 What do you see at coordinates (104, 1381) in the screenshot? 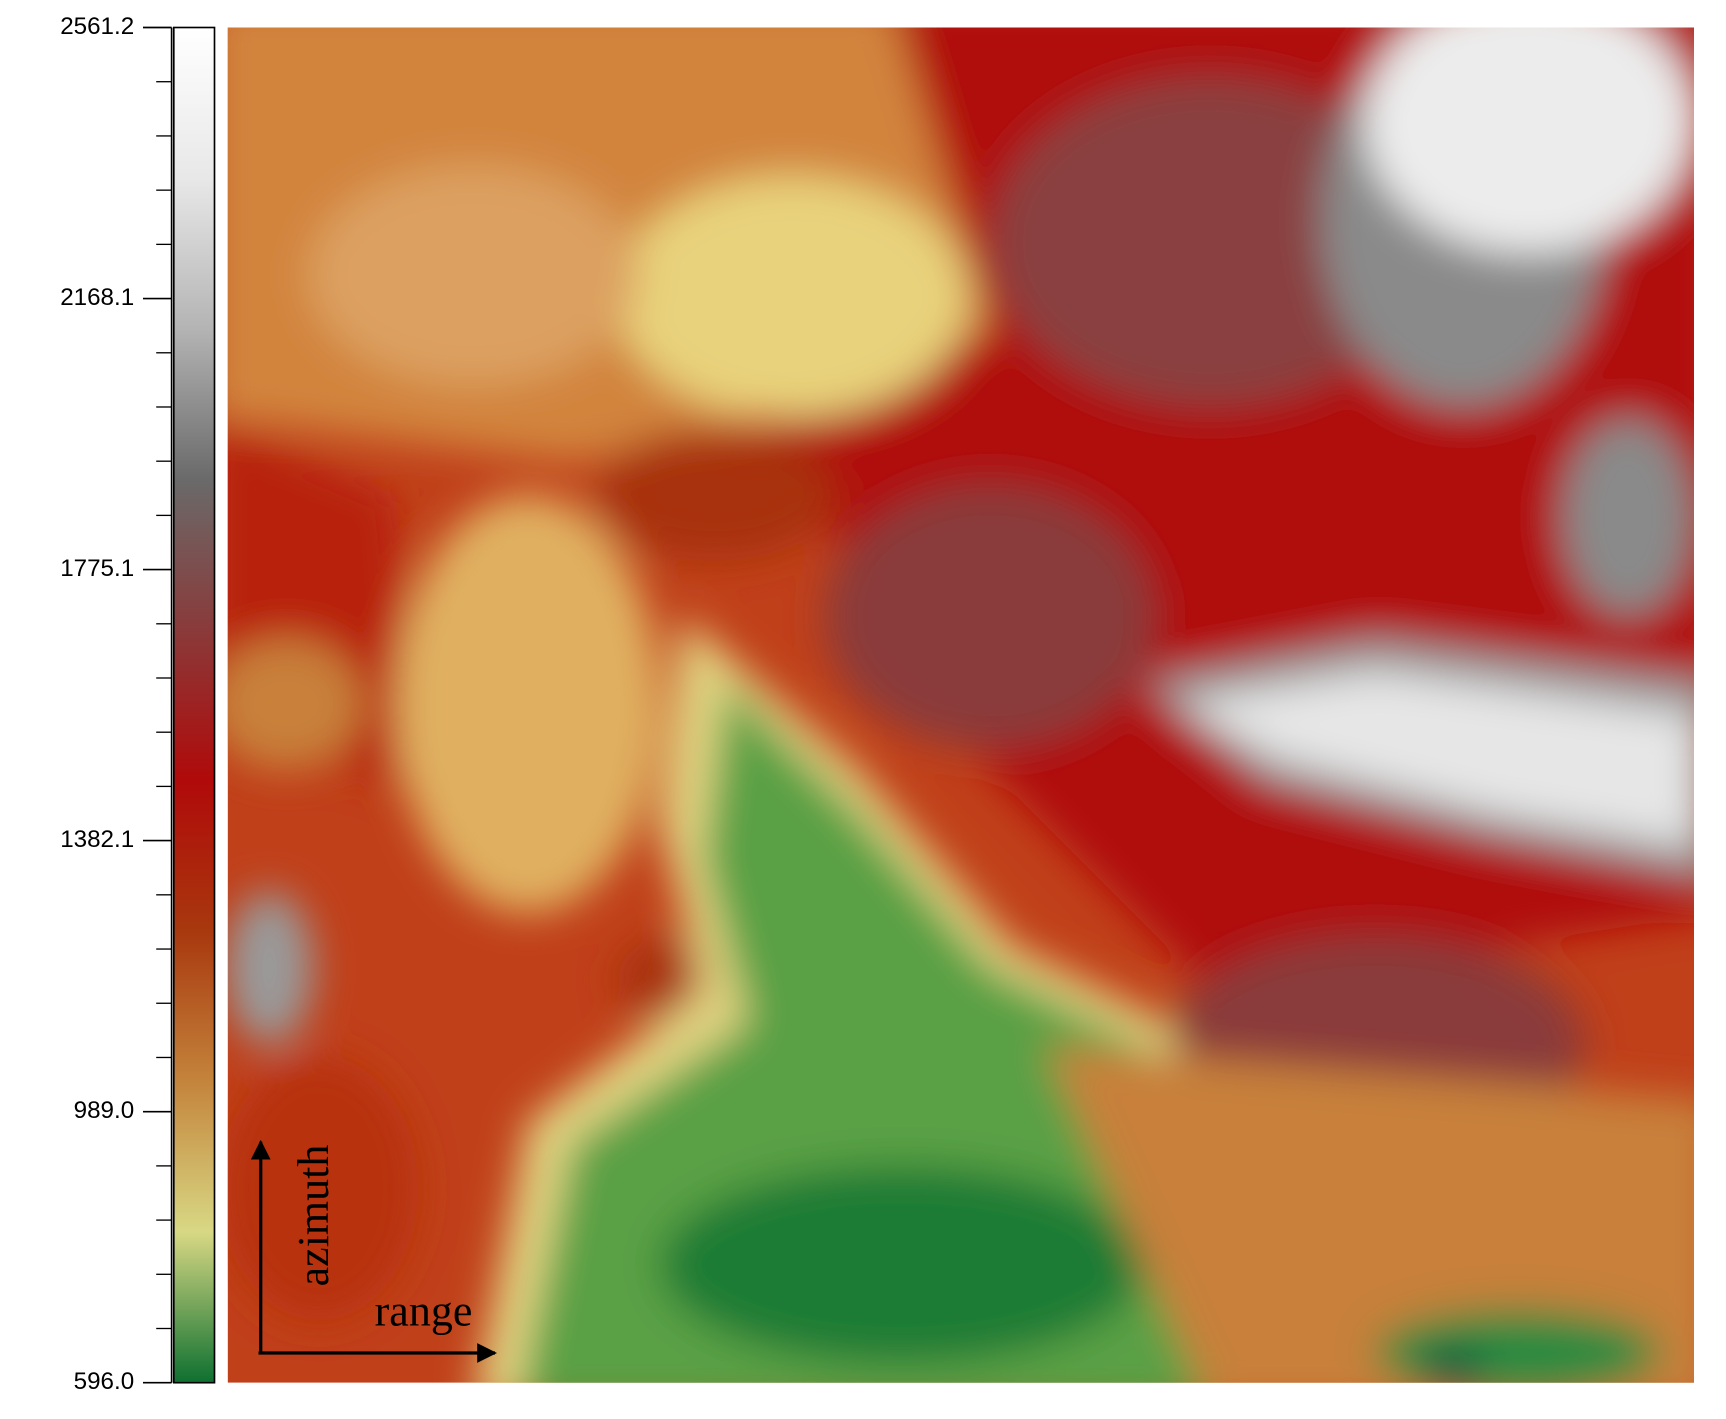
I see `colorbar-tick-label: 596.0` at bounding box center [104, 1381].